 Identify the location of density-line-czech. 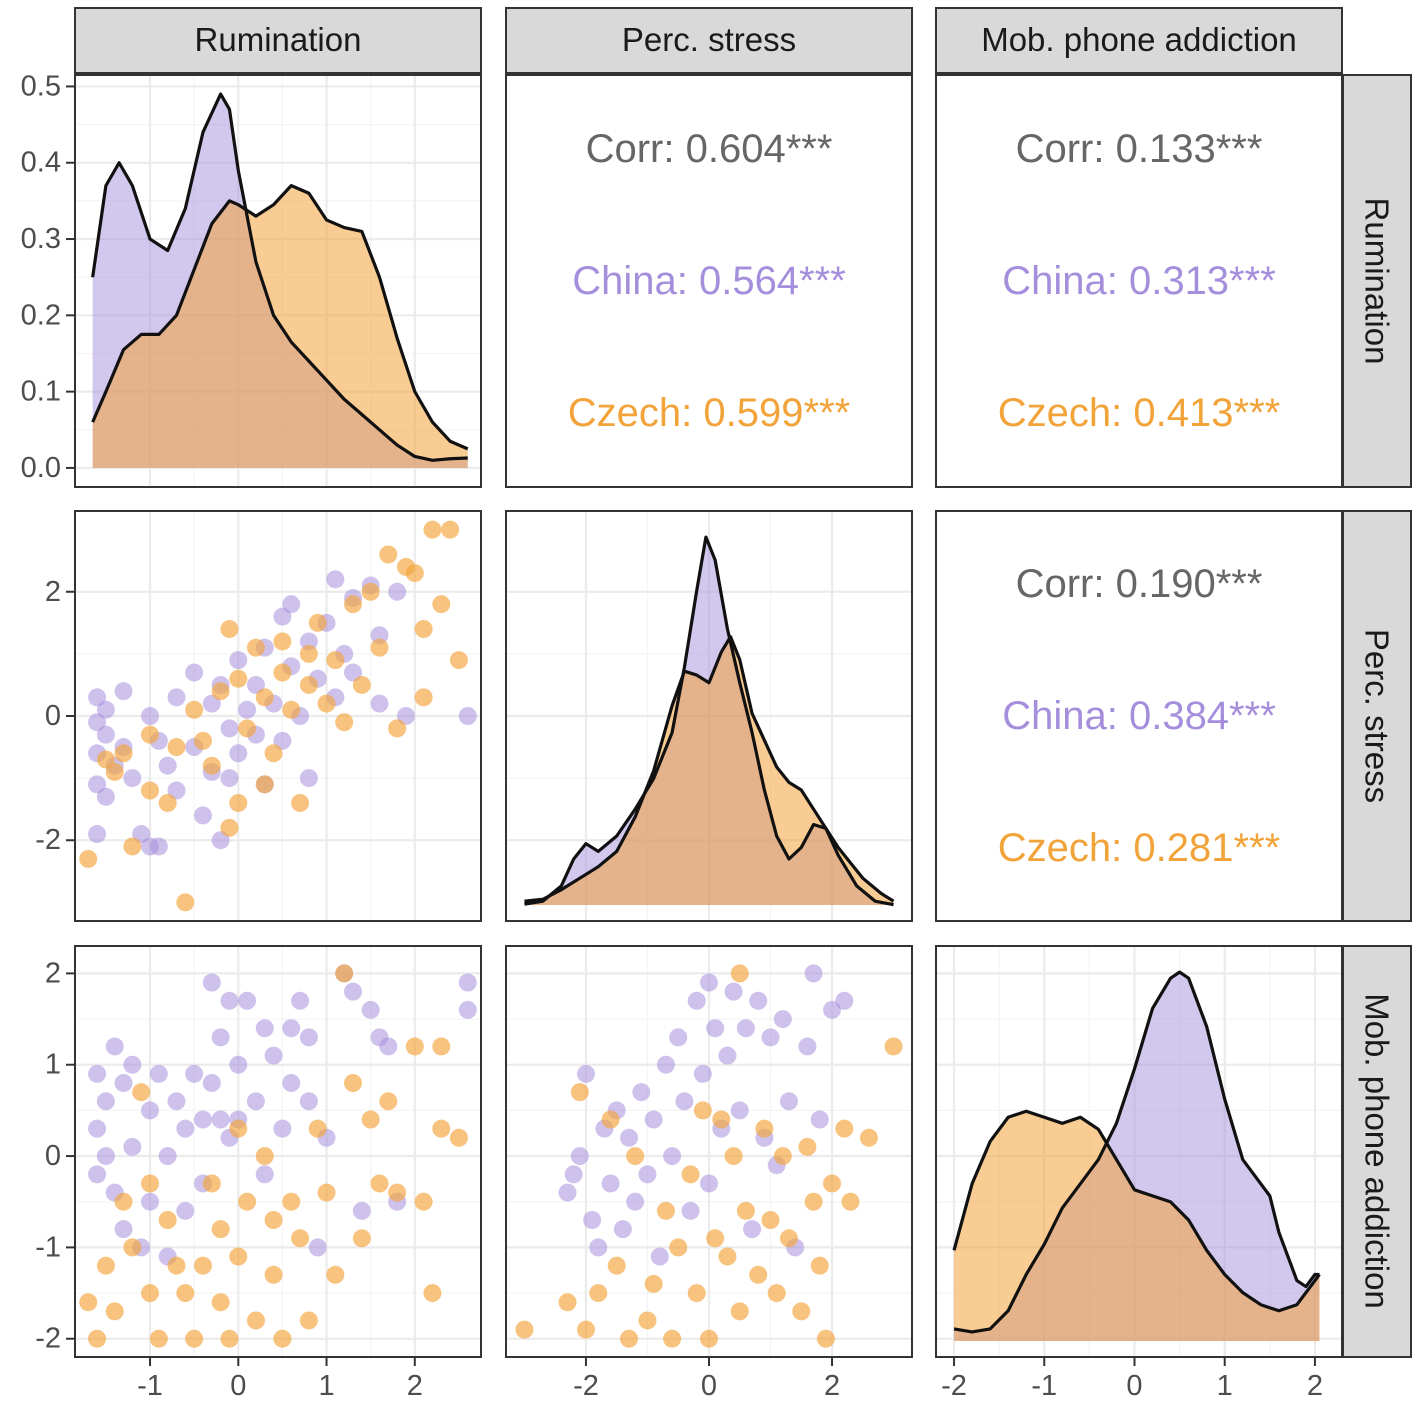
(280, 317).